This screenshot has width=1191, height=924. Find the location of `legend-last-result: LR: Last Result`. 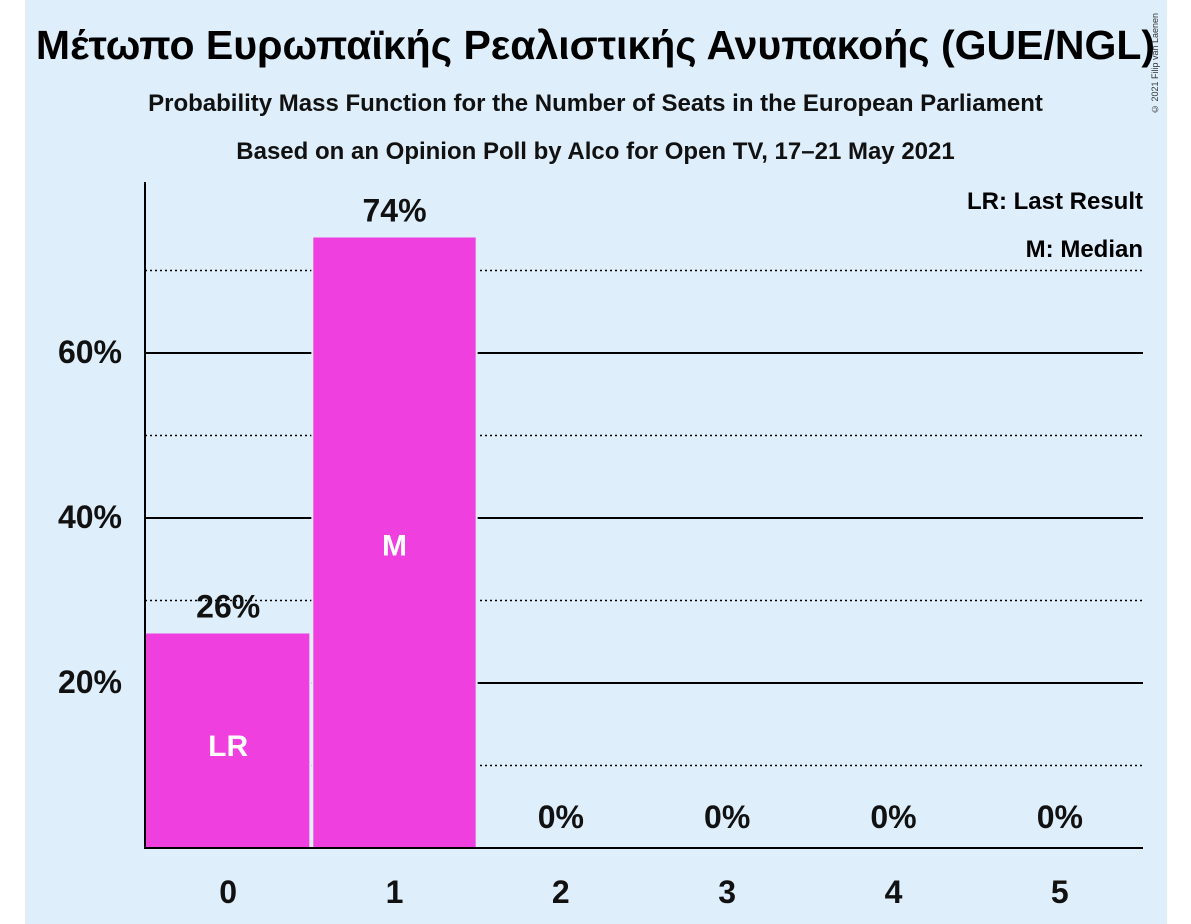

legend-last-result: LR: Last Result is located at coordinates (1055, 201).